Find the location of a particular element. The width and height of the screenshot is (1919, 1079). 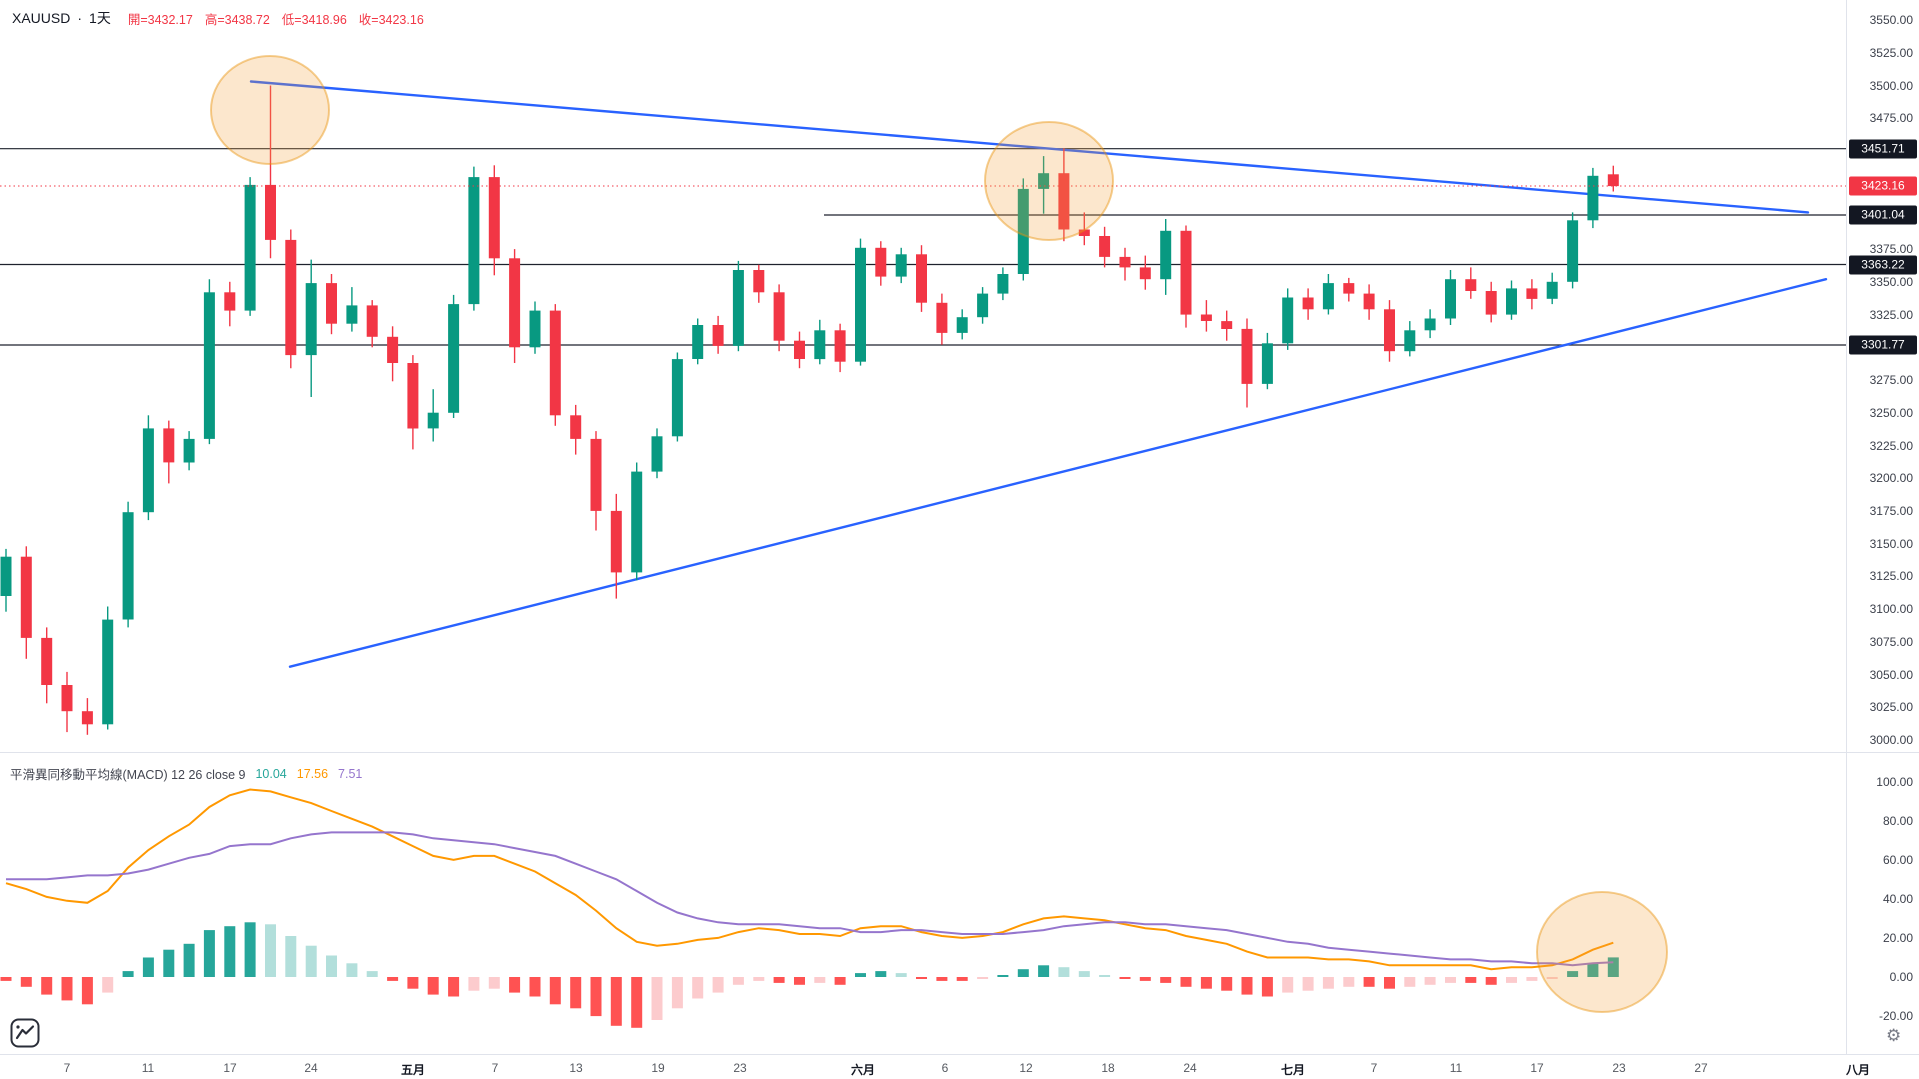

time-axis: 7 11 17 24 五月 7 13 19 23 六月 6 12 18 24 七月 7 11 17 23 27 八月 is located at coordinates (959, 1067).